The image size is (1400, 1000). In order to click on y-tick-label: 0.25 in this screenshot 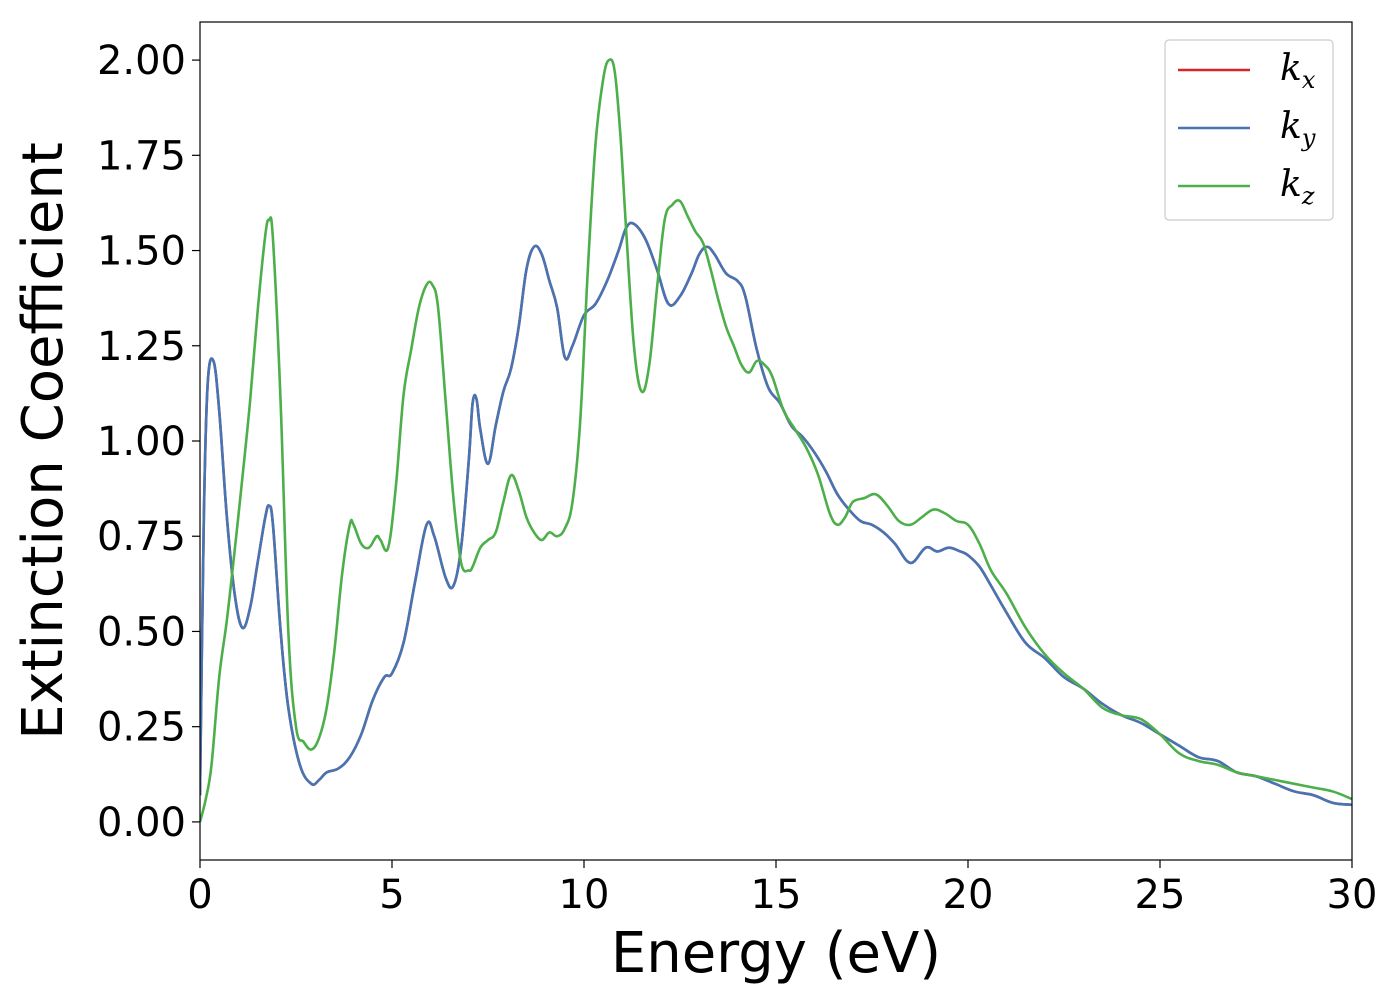, I will do `click(141, 728)`.